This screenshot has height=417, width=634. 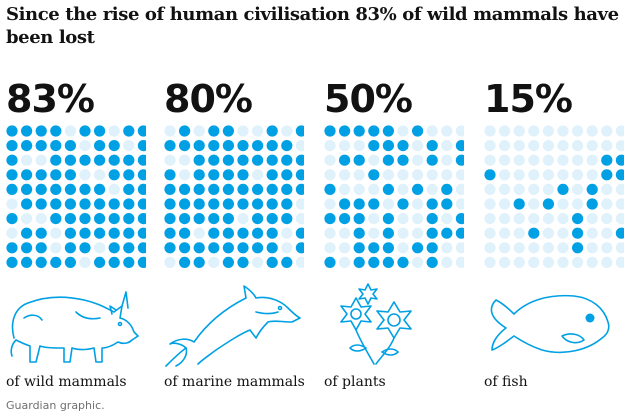 What do you see at coordinates (528, 99) in the screenshot?
I see `percent-label: 15%` at bounding box center [528, 99].